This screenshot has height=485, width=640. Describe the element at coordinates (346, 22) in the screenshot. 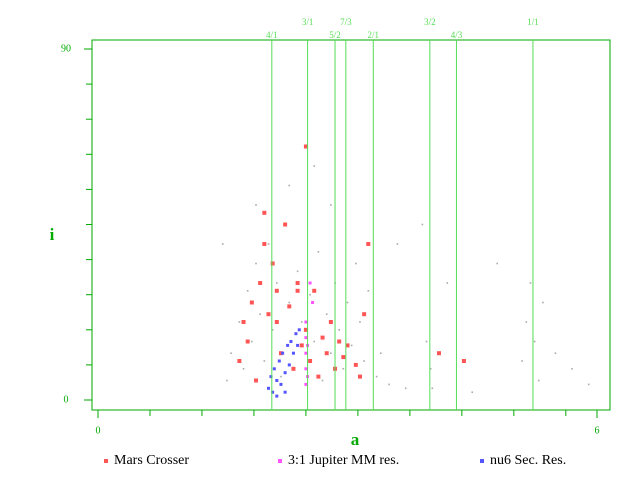

I see `resonance-label: 7/3` at that location.